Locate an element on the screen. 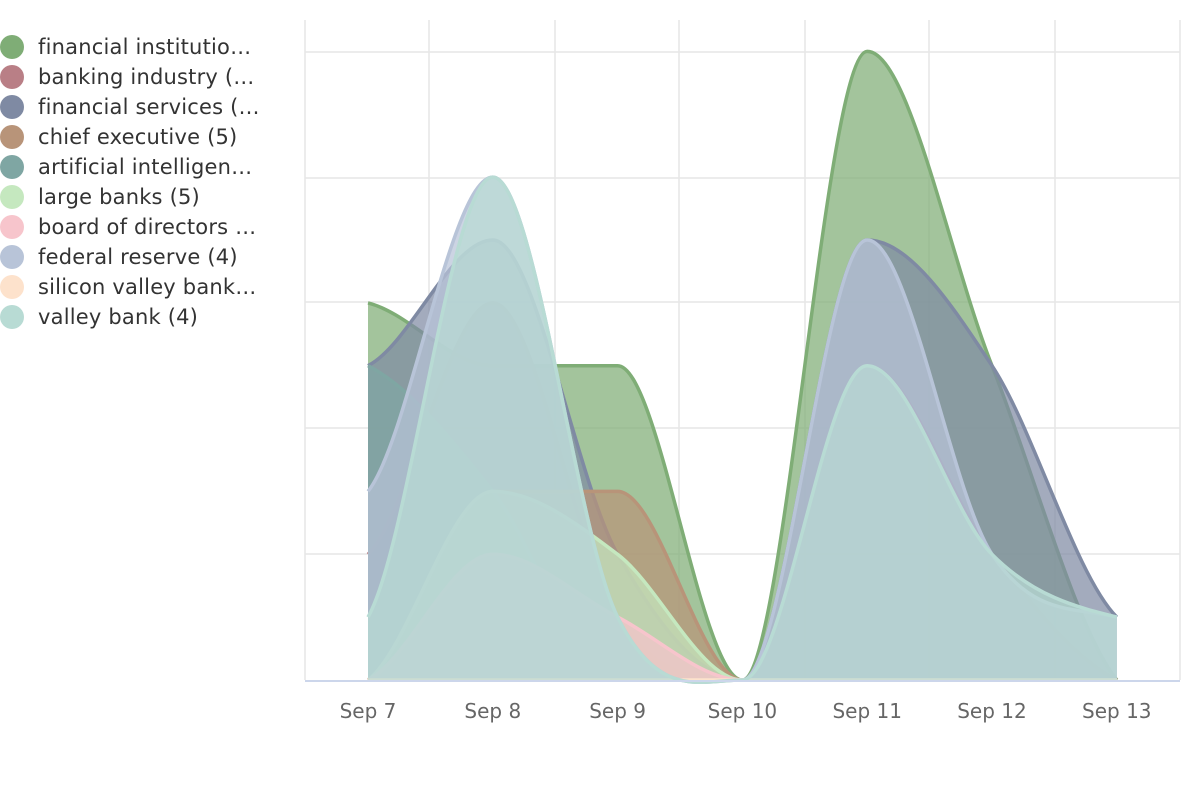 The image size is (1200, 800). legend-item: chief executive (5) is located at coordinates (142, 137).